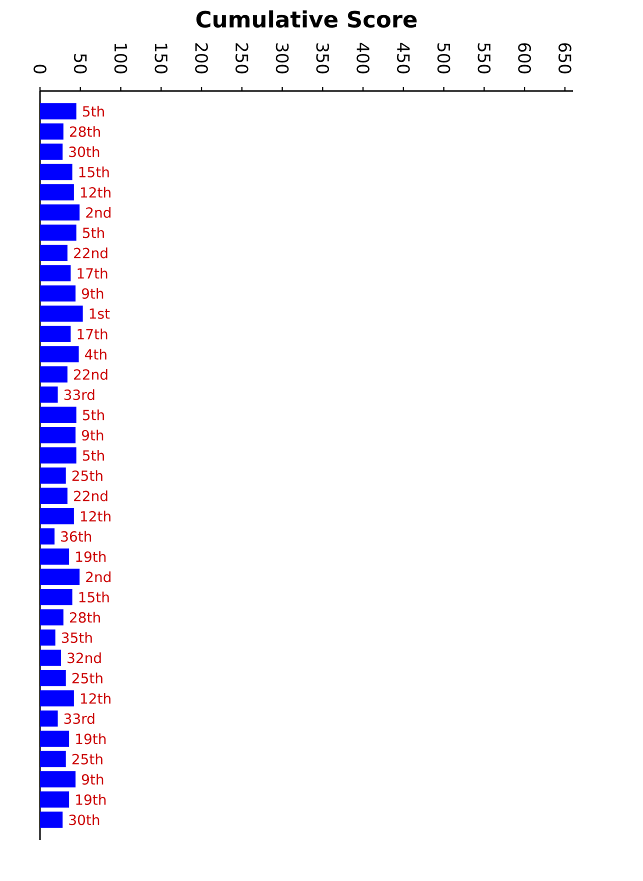 The image size is (643, 881). Describe the element at coordinates (95, 354) in the screenshot. I see `annotation: 4th` at that location.